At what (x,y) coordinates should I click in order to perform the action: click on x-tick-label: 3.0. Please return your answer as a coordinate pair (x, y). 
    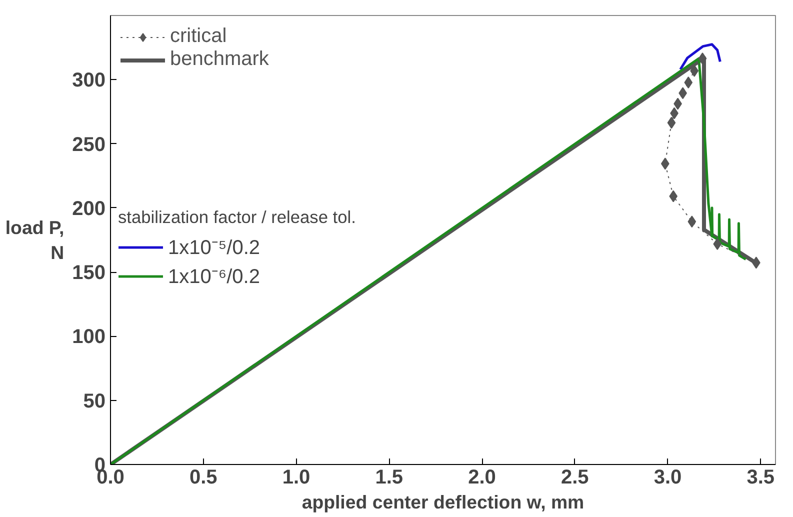
    Looking at the image, I should click on (668, 477).